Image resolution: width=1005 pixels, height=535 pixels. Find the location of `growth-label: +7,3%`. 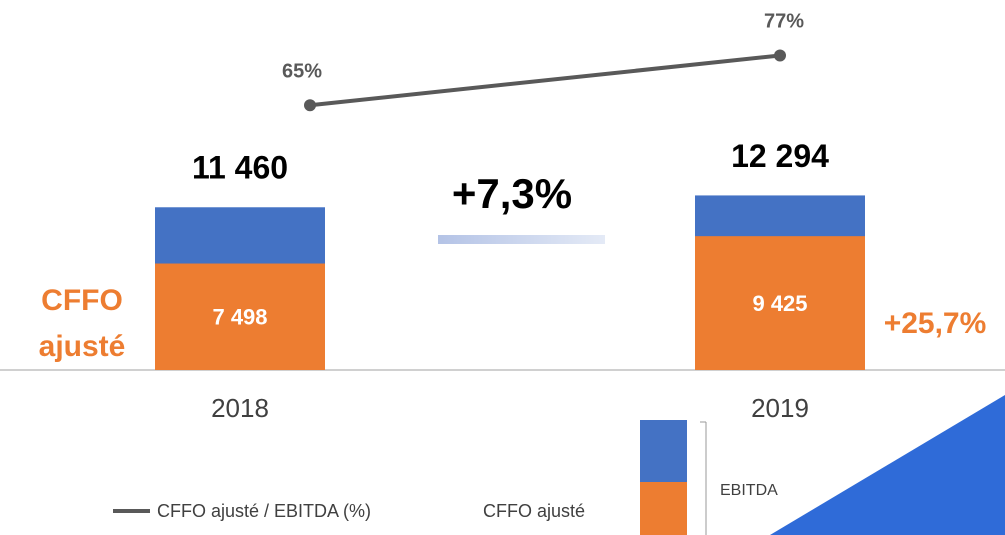

growth-label: +7,3% is located at coordinates (512, 193).